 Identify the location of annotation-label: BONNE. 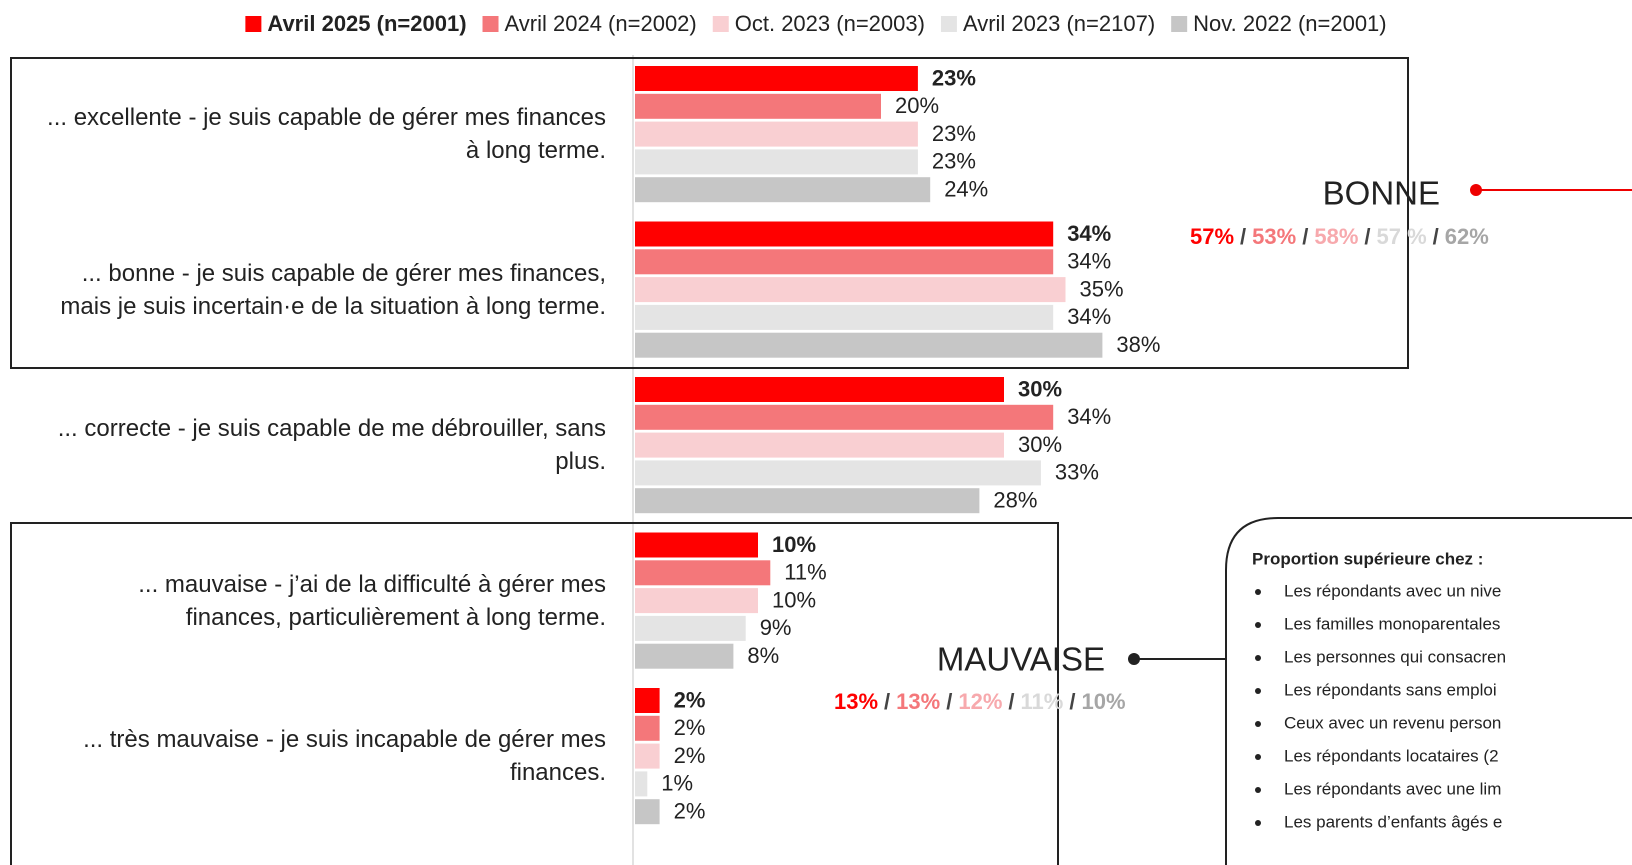
(1381, 193).